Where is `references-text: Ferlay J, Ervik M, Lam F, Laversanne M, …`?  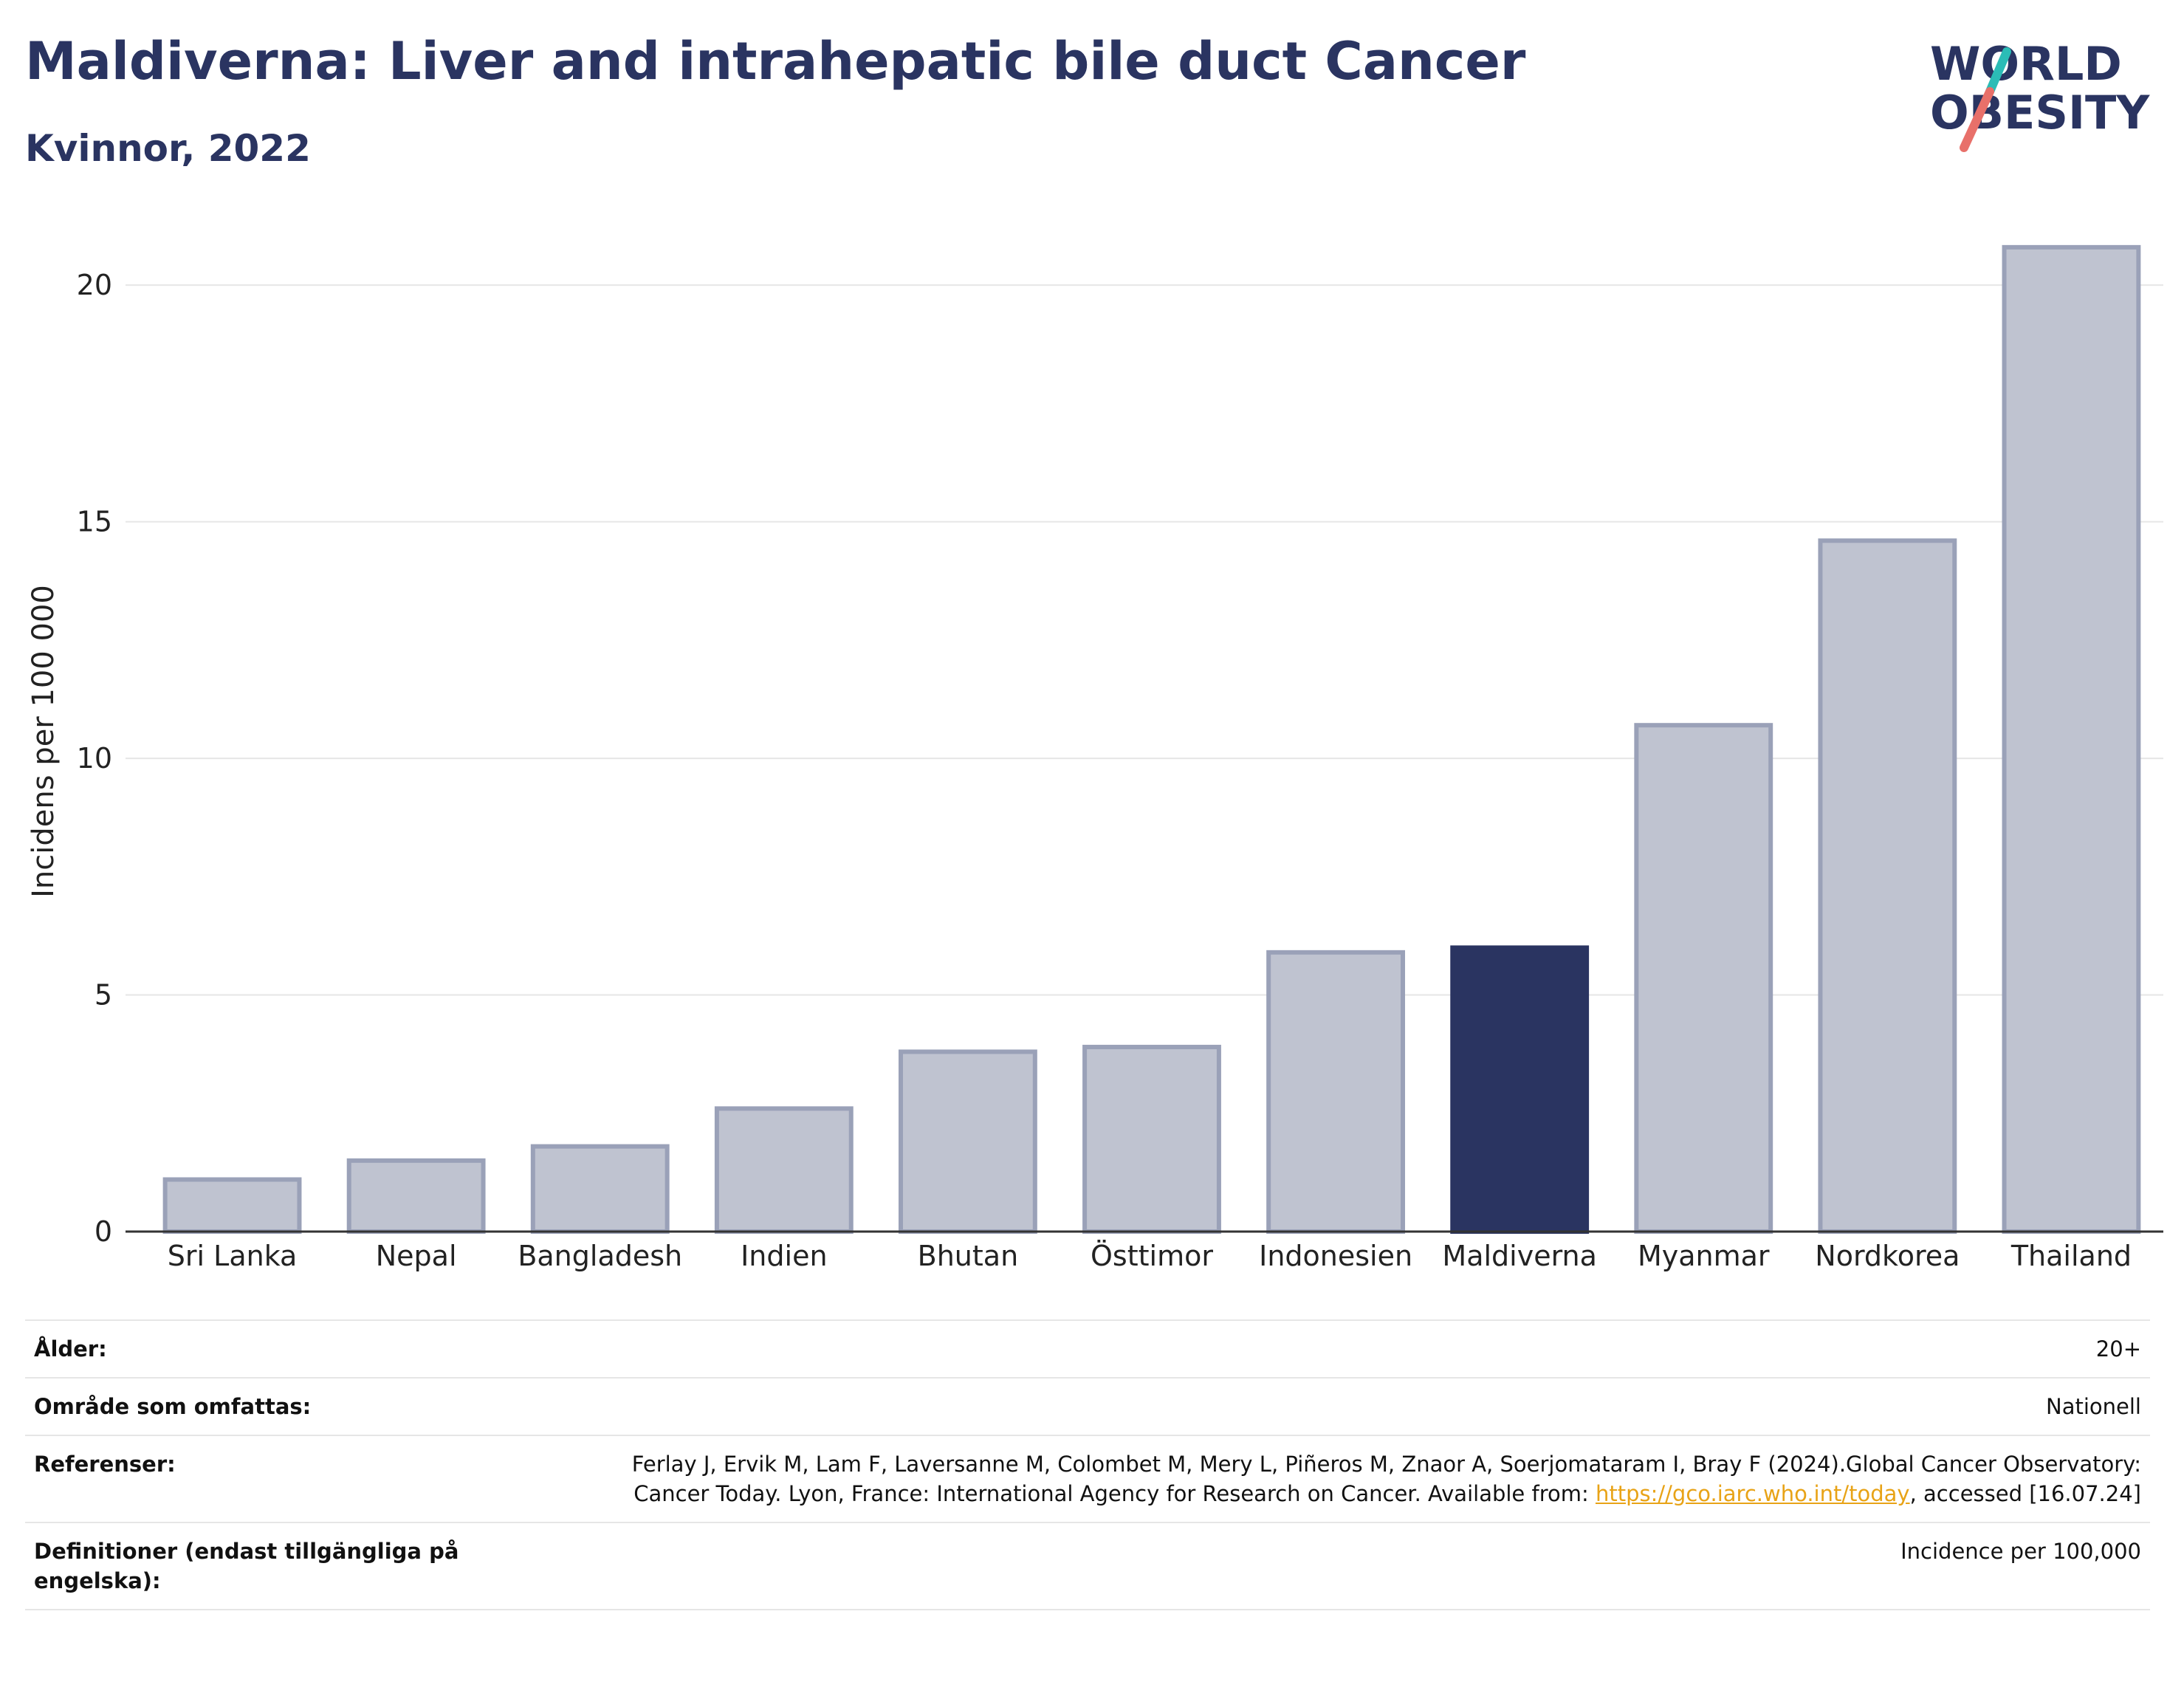
references-text: Ferlay J, Ervik M, Lam F, Laversanne M, … is located at coordinates (1386, 1479).